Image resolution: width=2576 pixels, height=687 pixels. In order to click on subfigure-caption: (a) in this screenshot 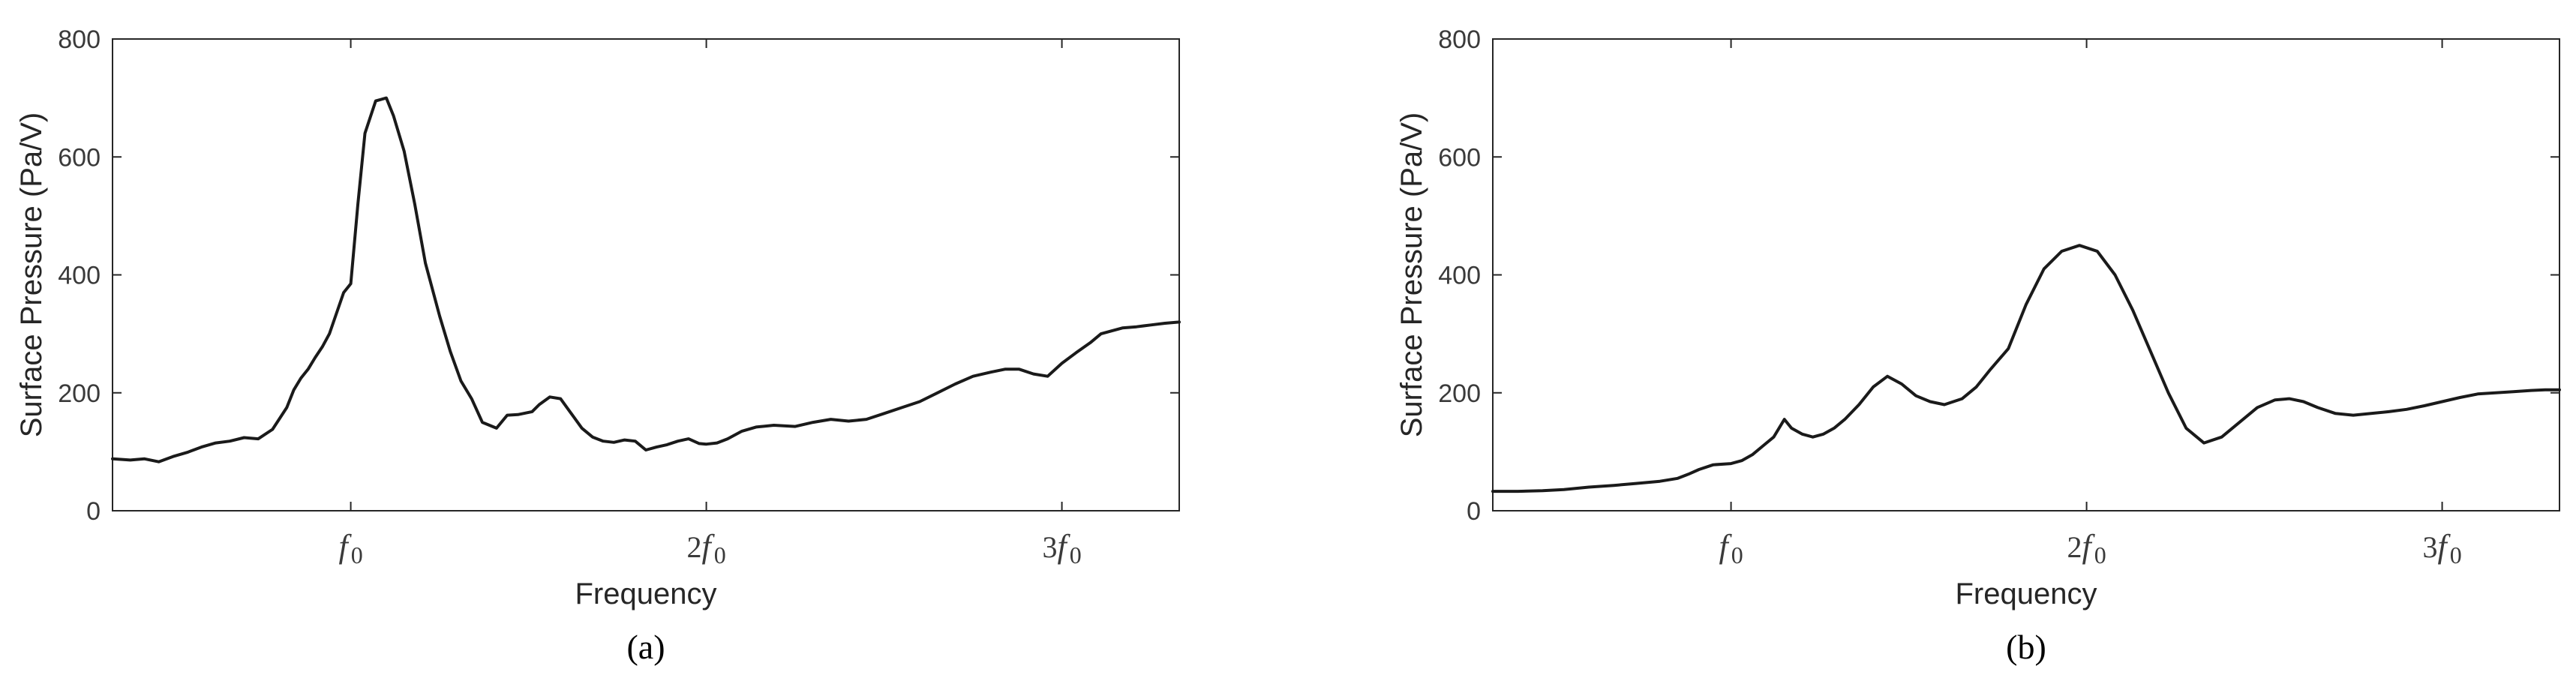, I will do `click(645, 647)`.